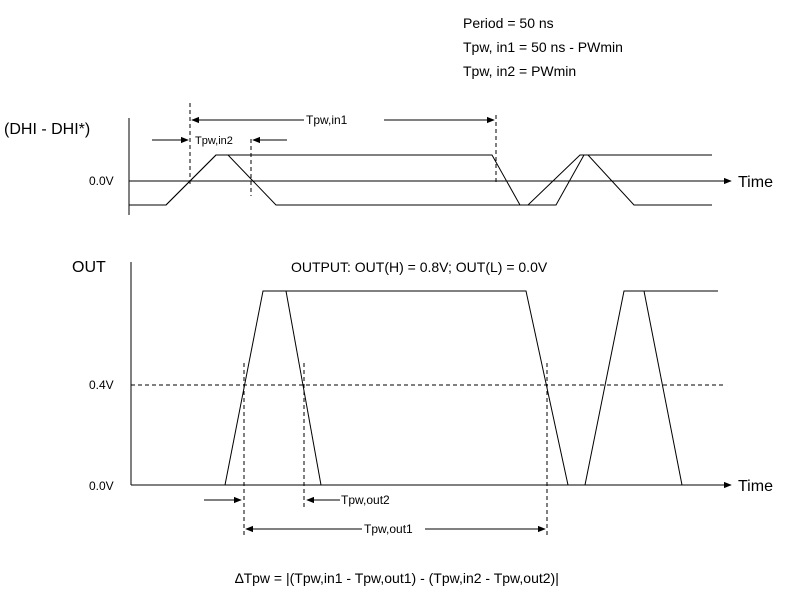  I want to click on output-note: OUTPUT: OUT(H) = 0.8V; OUT(L) = 0.0V, so click(419, 267).